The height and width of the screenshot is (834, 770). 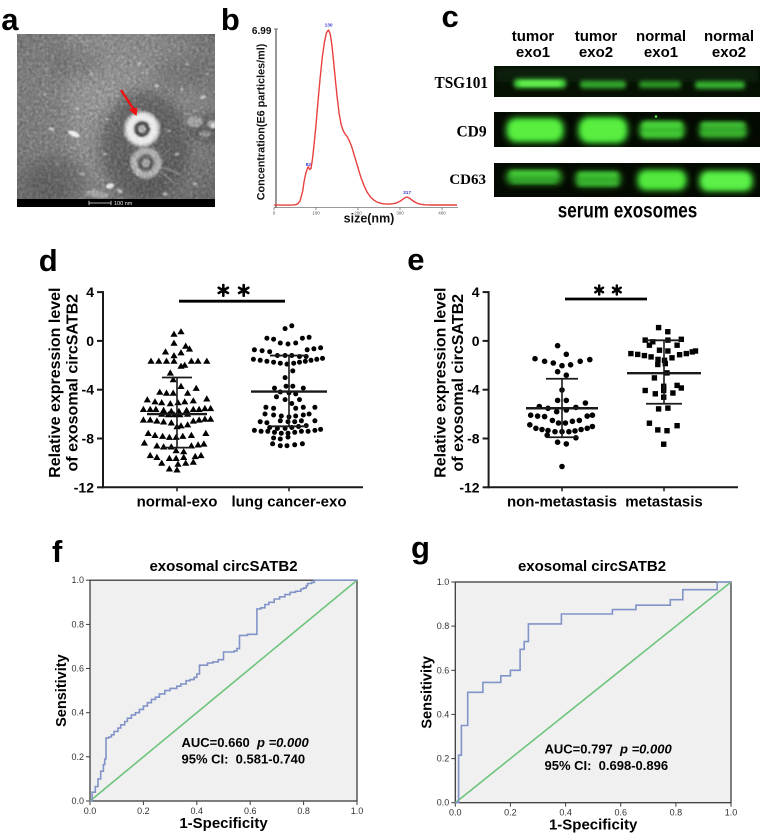 What do you see at coordinates (471, 131) in the screenshot?
I see `svg-text: CD9` at bounding box center [471, 131].